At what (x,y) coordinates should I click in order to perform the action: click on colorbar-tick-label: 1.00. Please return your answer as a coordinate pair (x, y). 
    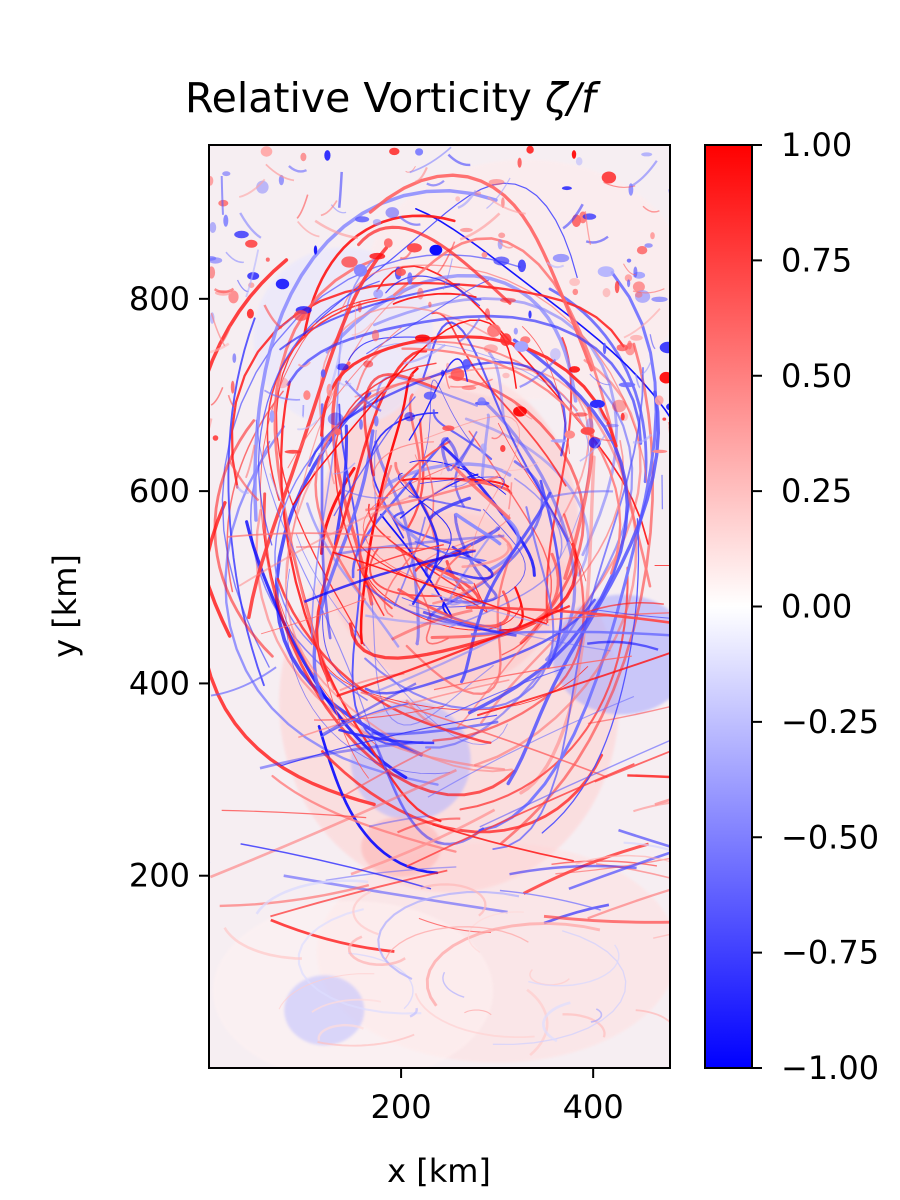
    Looking at the image, I should click on (816, 145).